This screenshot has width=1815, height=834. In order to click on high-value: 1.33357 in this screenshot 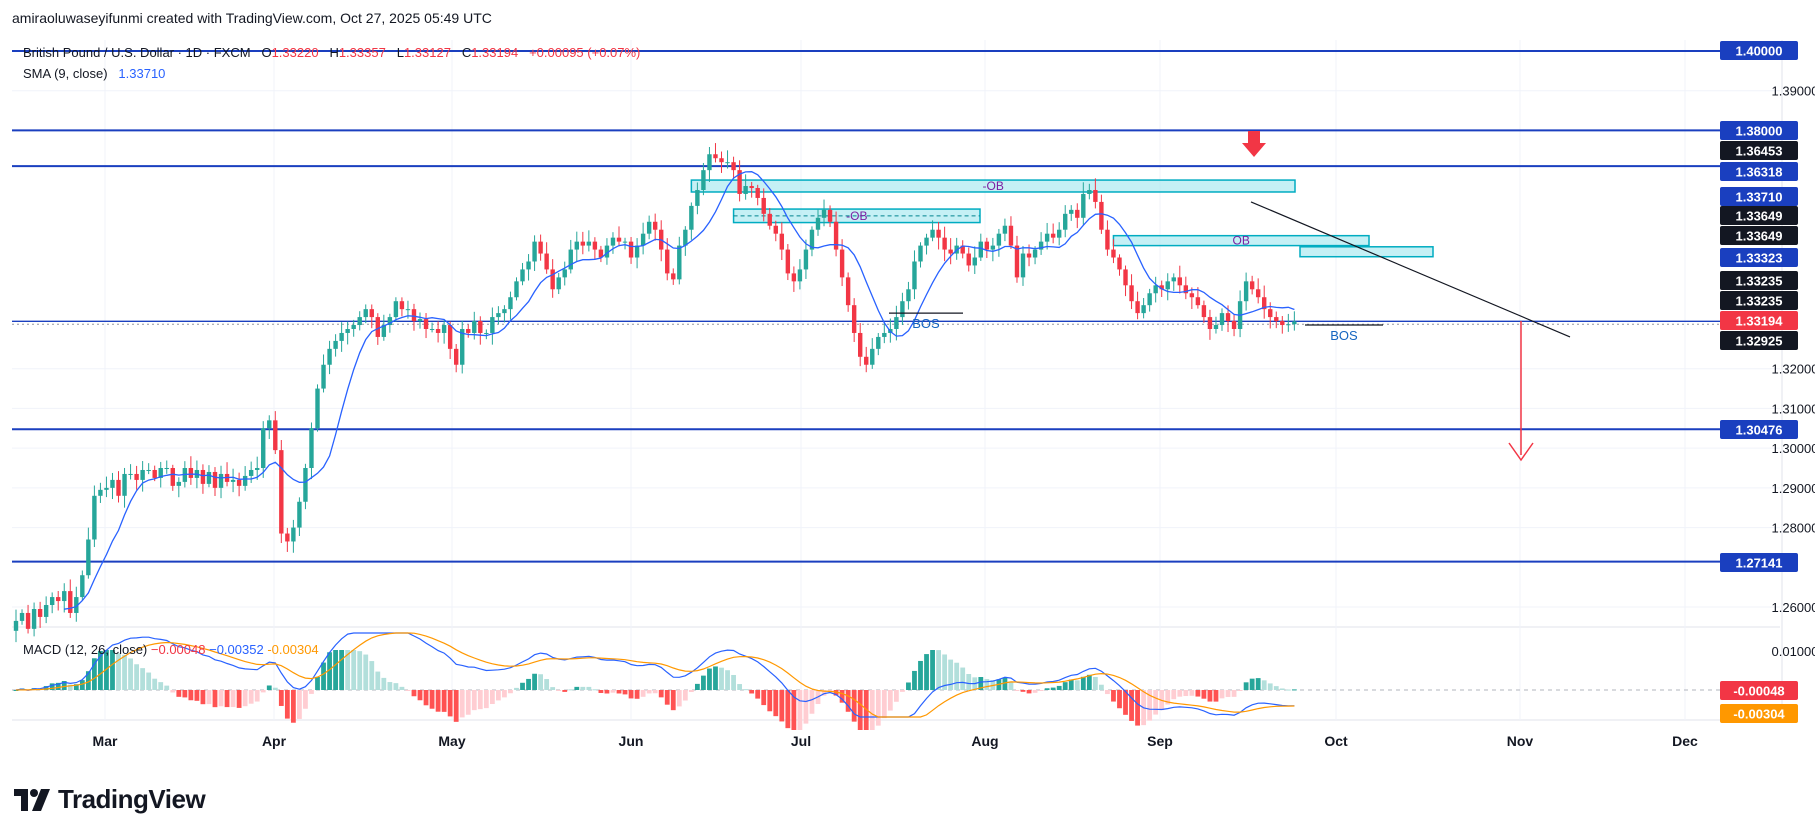, I will do `click(362, 52)`.